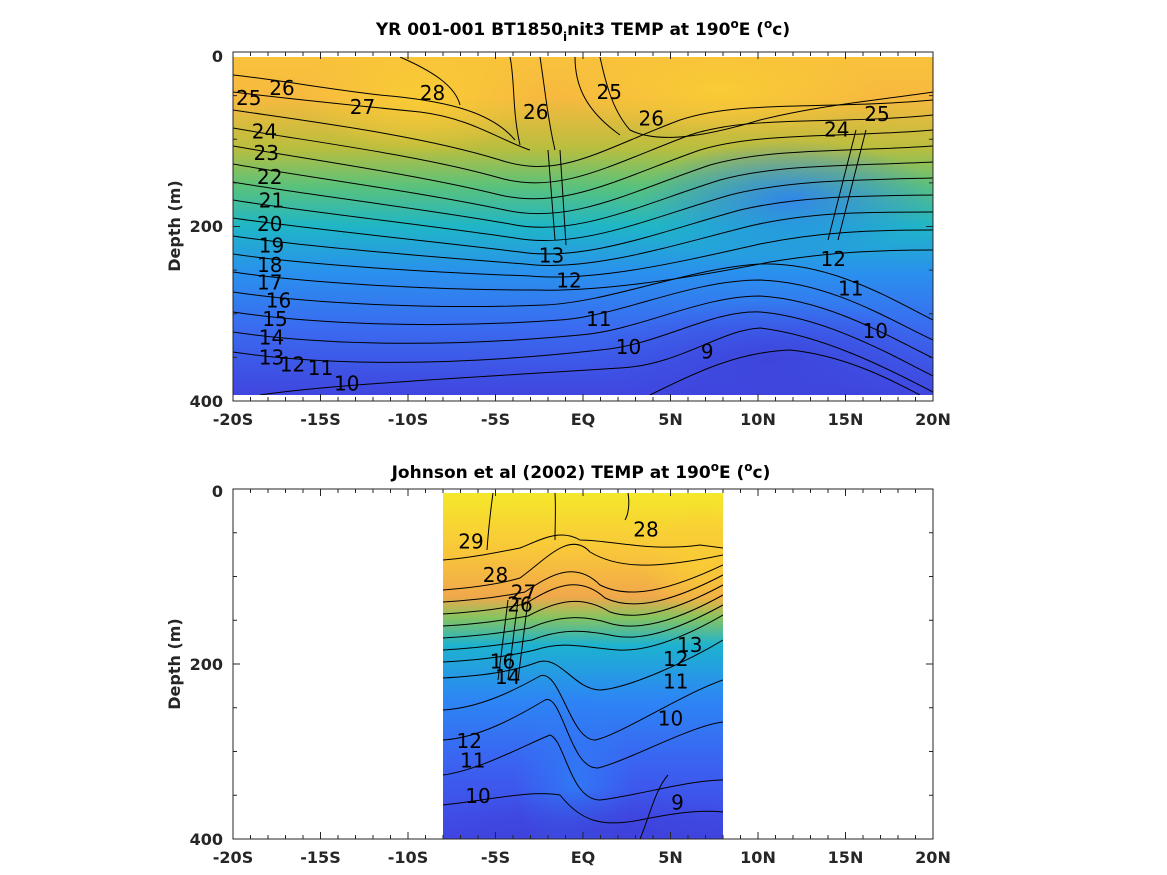  I want to click on bottom-y-axis-label: Depth (m), so click(174, 664).